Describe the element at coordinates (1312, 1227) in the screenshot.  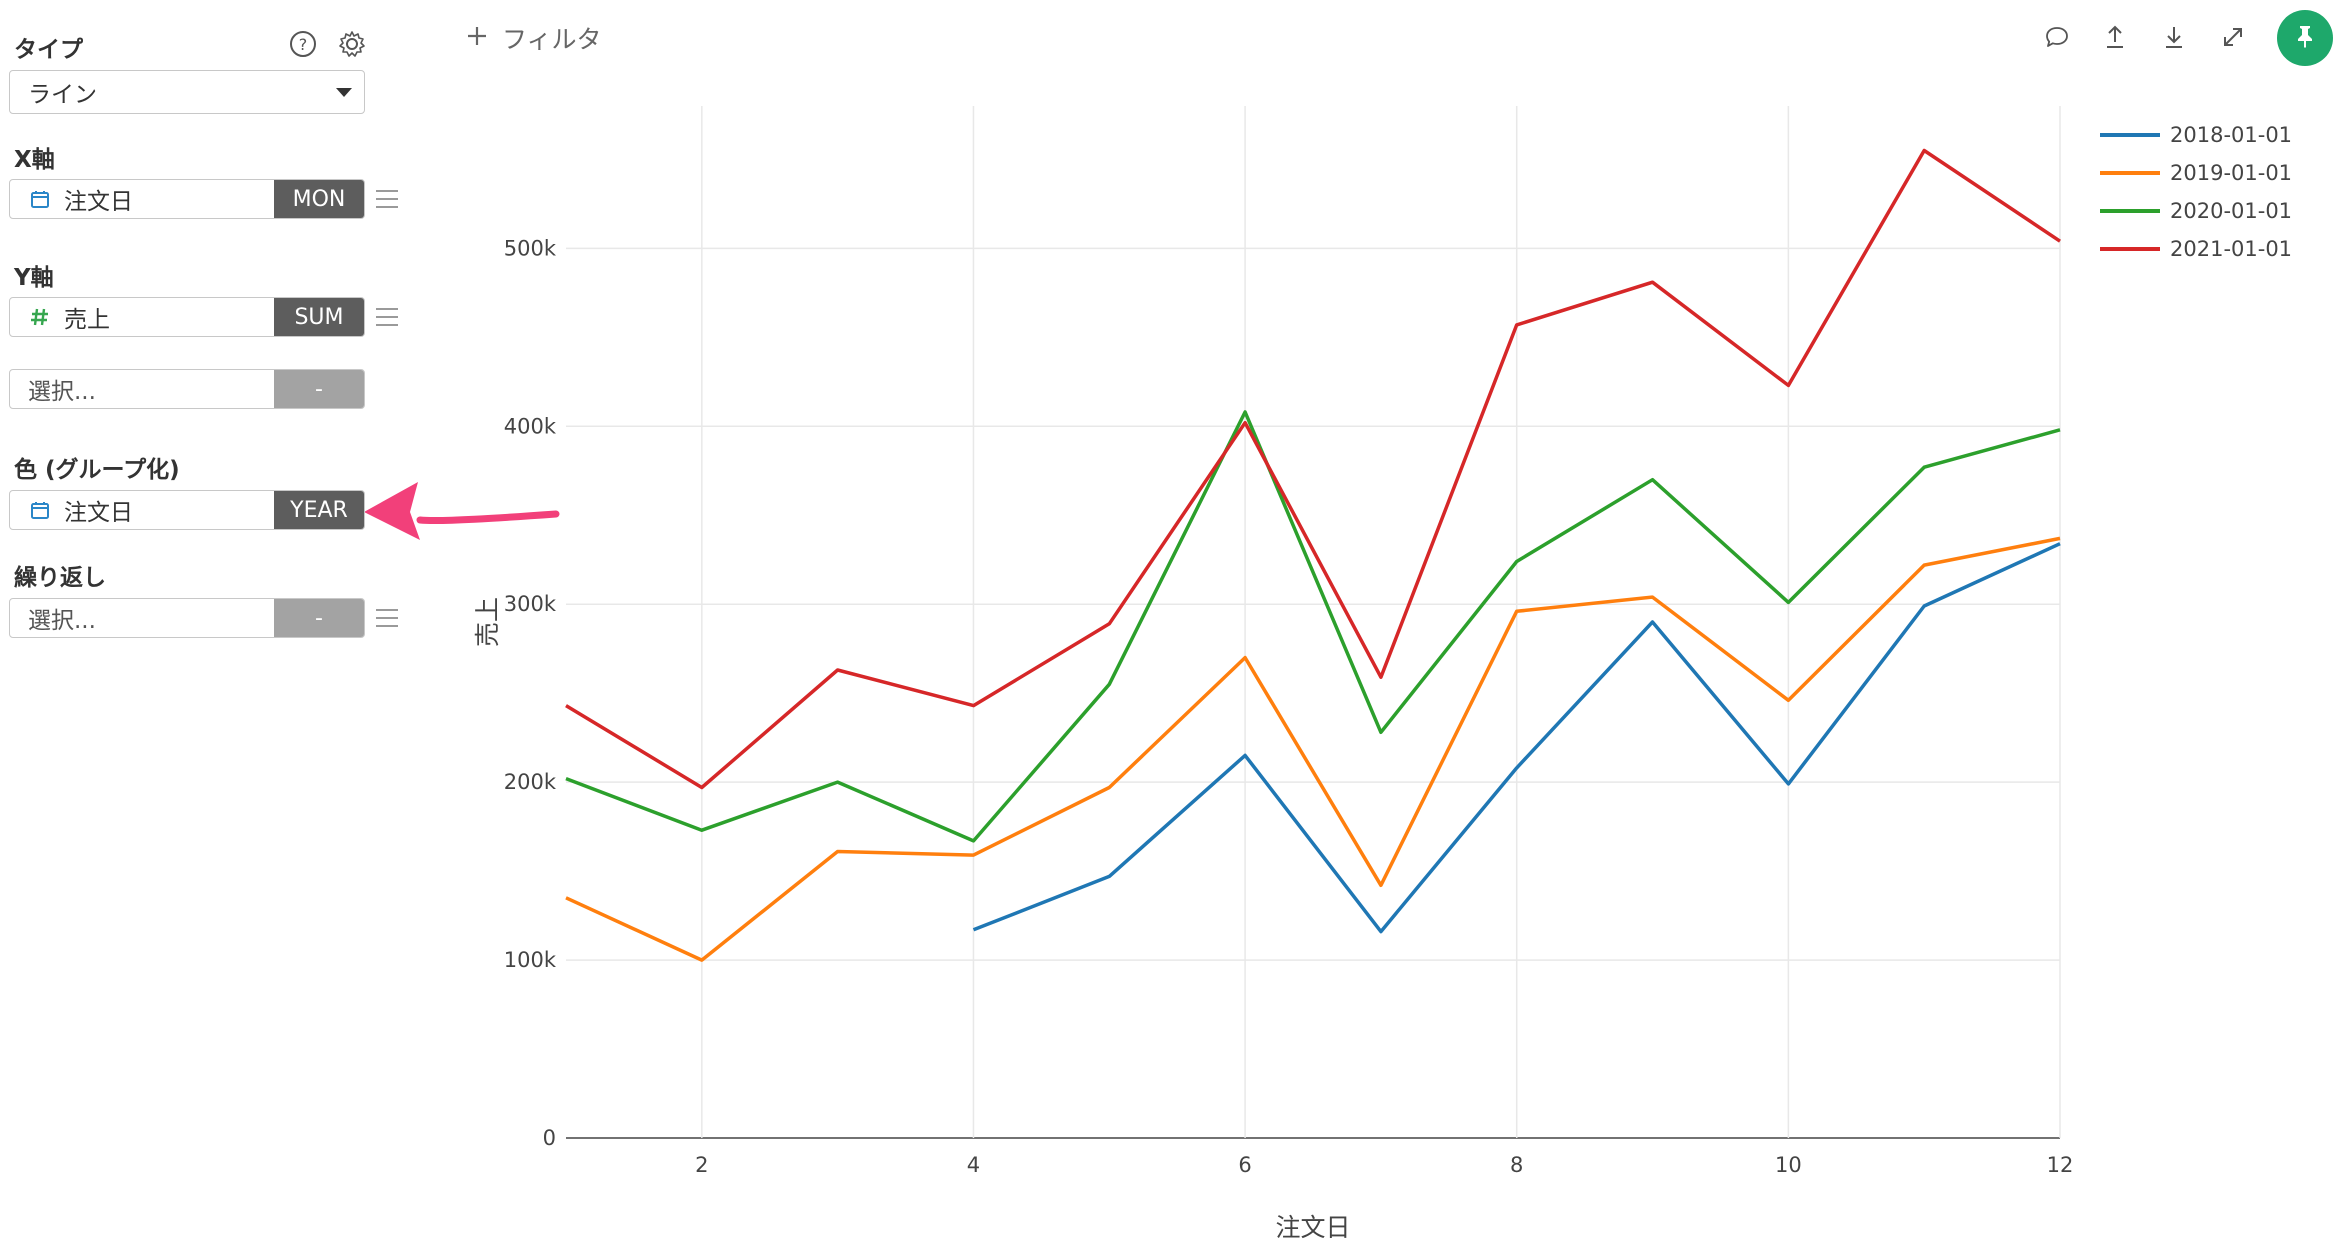
I see `x-axis-title: 注文日` at that location.